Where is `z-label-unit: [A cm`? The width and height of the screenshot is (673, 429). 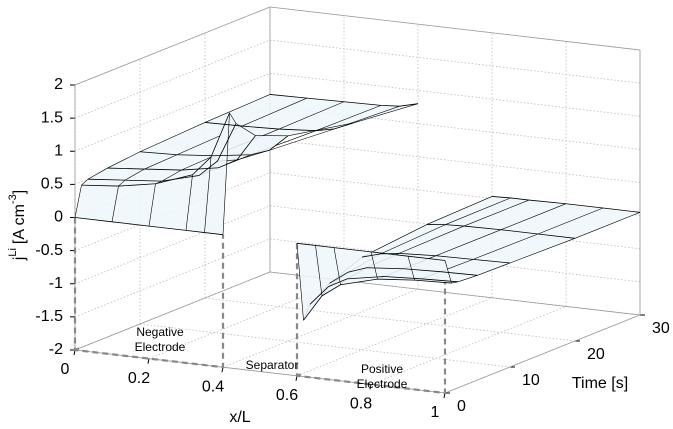 z-label-unit: [A cm is located at coordinates (19, 224).